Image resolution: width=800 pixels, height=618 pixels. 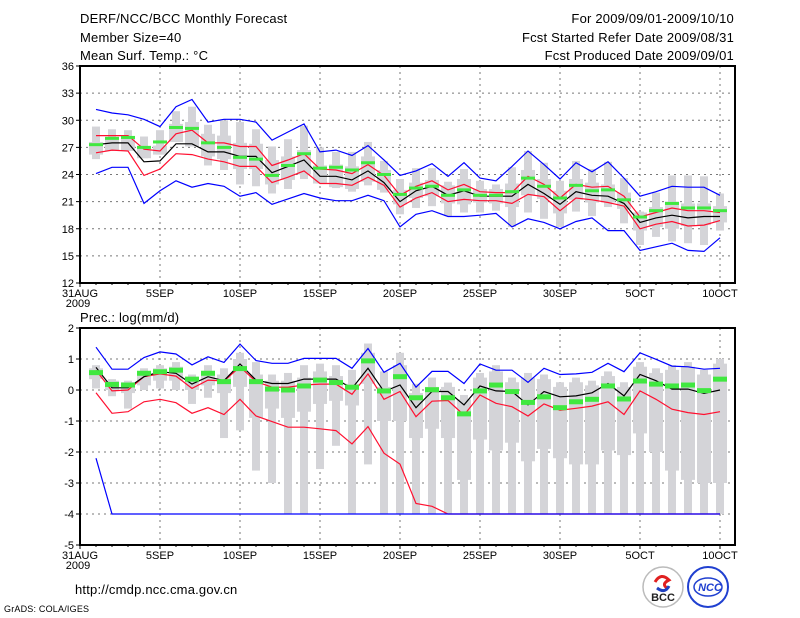 I want to click on x-tick-label: 15SEP, so click(x=320, y=556).